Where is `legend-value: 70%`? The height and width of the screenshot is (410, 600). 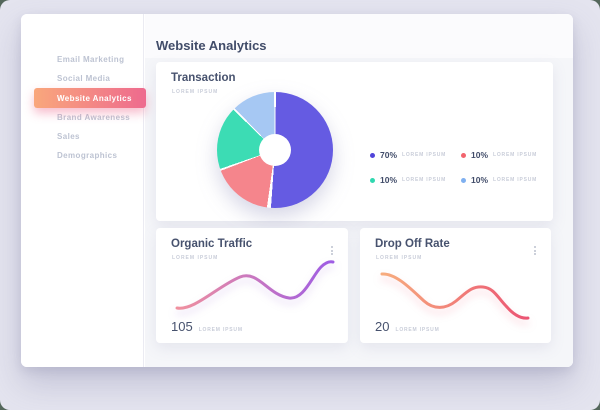 legend-value: 70% is located at coordinates (389, 155).